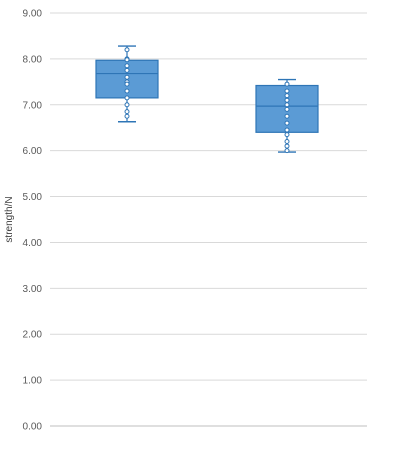 The image size is (402, 450). What do you see at coordinates (33, 221) in the screenshot?
I see `y-tick-labels: 0.00 1.00 2.00 3.00 4.00 5.00 6.00 7.00 8.00 9.00` at bounding box center [33, 221].